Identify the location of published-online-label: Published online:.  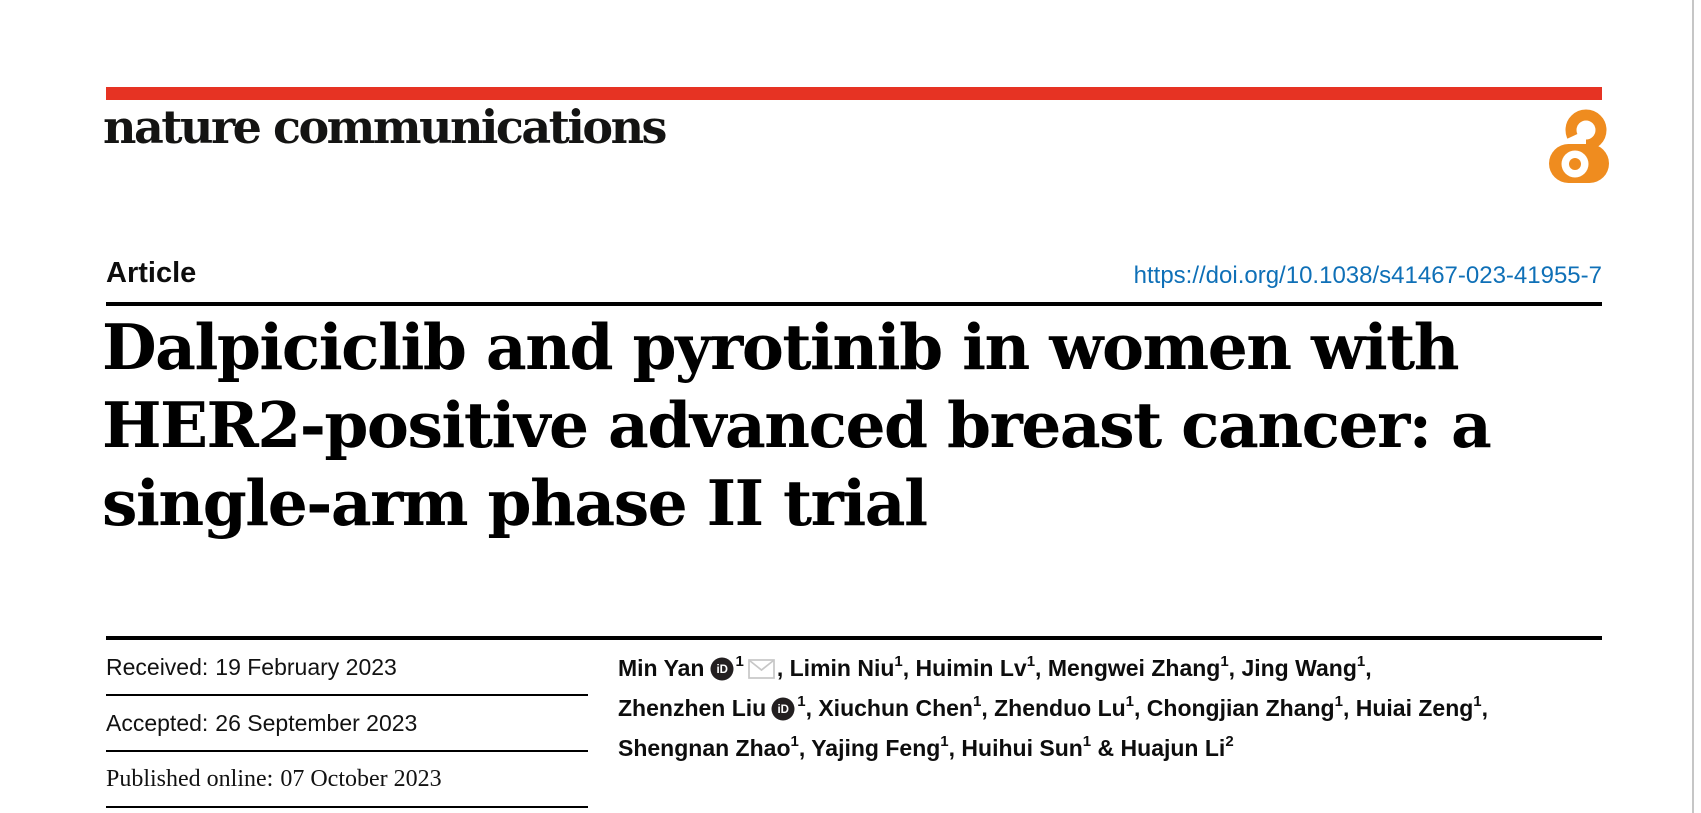
(190, 778).